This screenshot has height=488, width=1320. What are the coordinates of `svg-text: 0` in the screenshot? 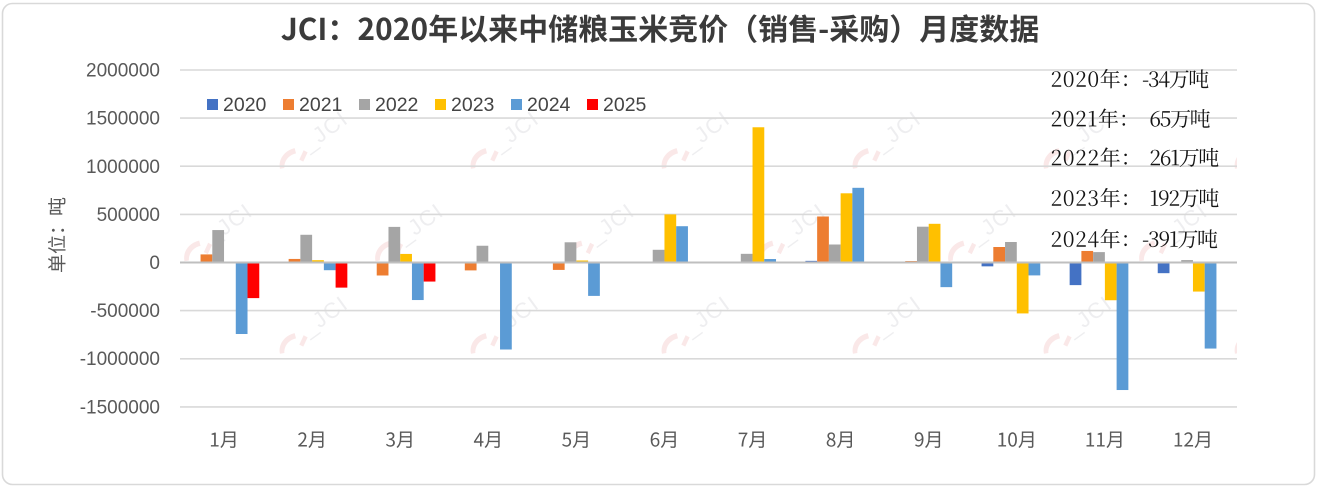 It's located at (154, 263).